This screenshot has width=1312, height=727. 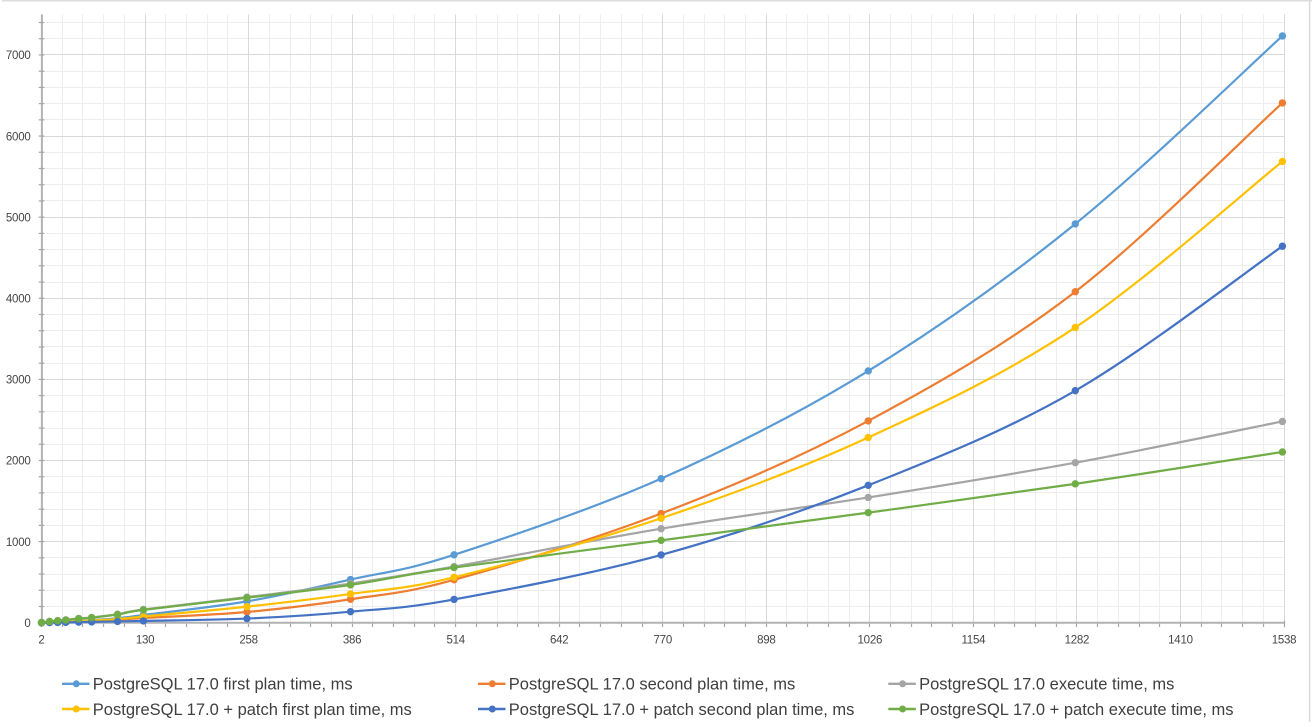 What do you see at coordinates (145, 640) in the screenshot?
I see `svg-text: 130` at bounding box center [145, 640].